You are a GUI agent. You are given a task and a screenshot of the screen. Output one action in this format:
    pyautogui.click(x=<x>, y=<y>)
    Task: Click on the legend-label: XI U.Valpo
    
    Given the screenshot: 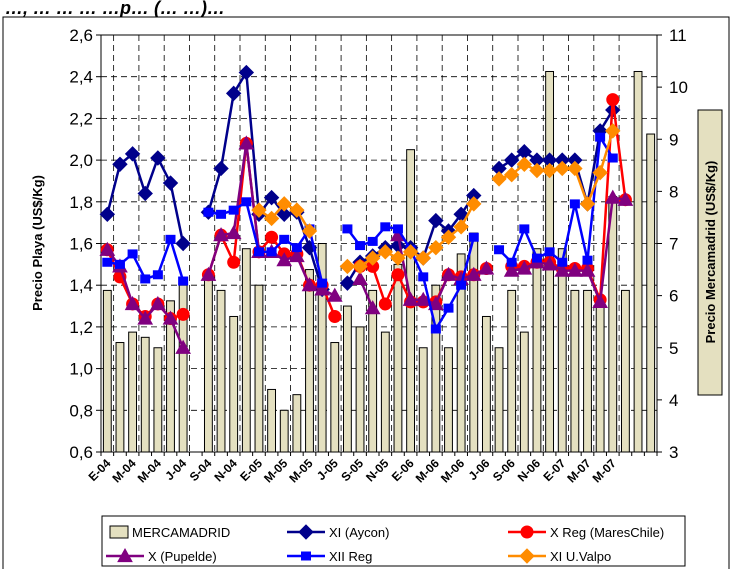 What is the action you would take?
    pyautogui.click(x=580, y=556)
    